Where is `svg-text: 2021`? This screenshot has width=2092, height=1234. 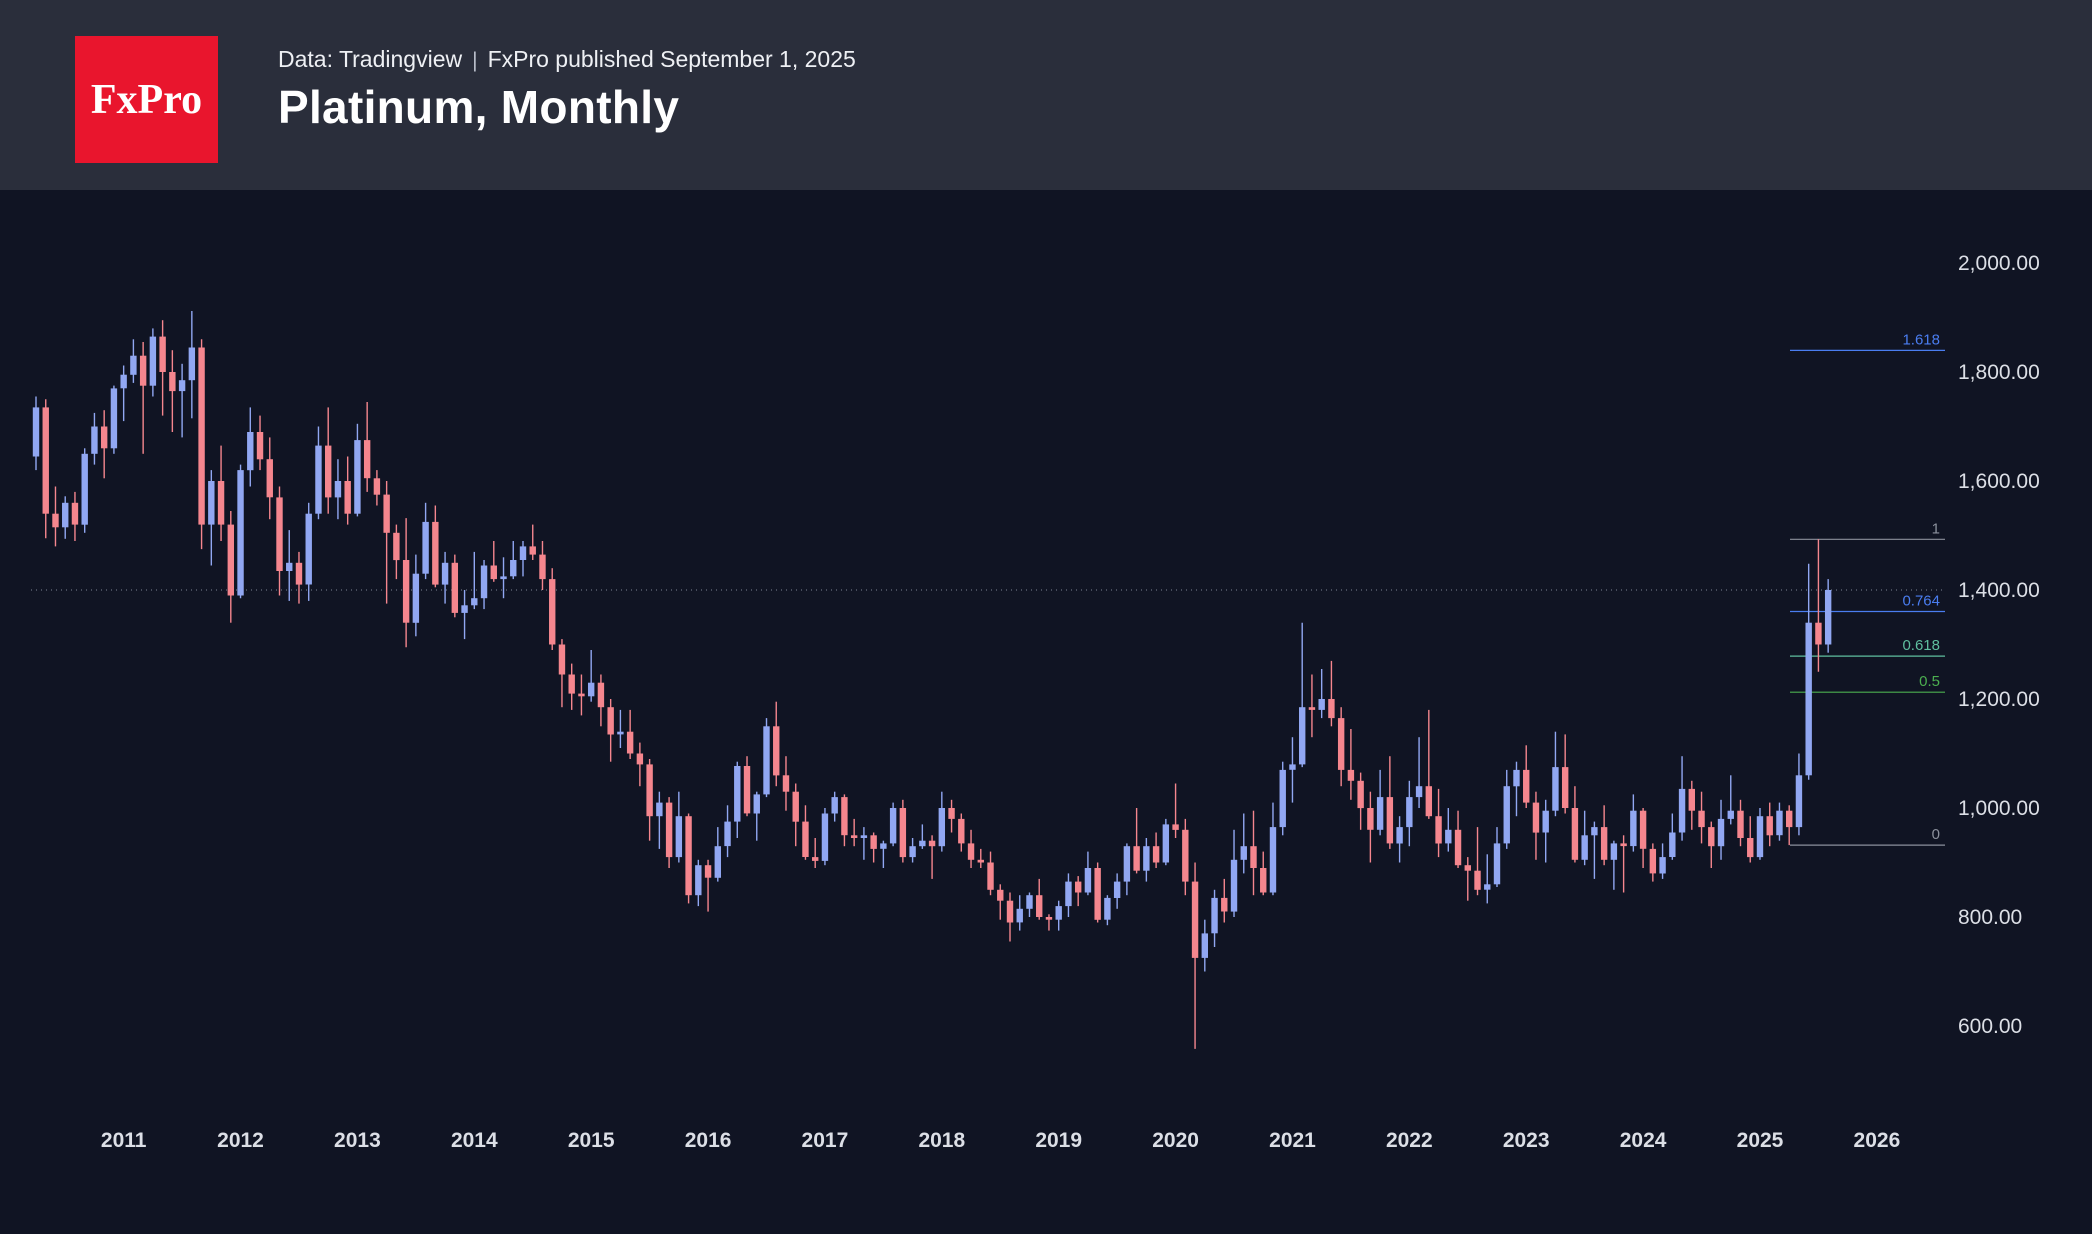
svg-text: 2021 is located at coordinates (1292, 1140).